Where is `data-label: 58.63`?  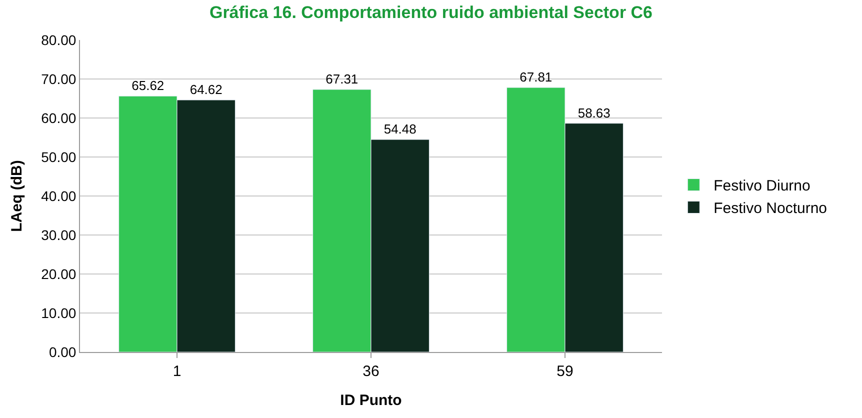 data-label: 58.63 is located at coordinates (594, 112).